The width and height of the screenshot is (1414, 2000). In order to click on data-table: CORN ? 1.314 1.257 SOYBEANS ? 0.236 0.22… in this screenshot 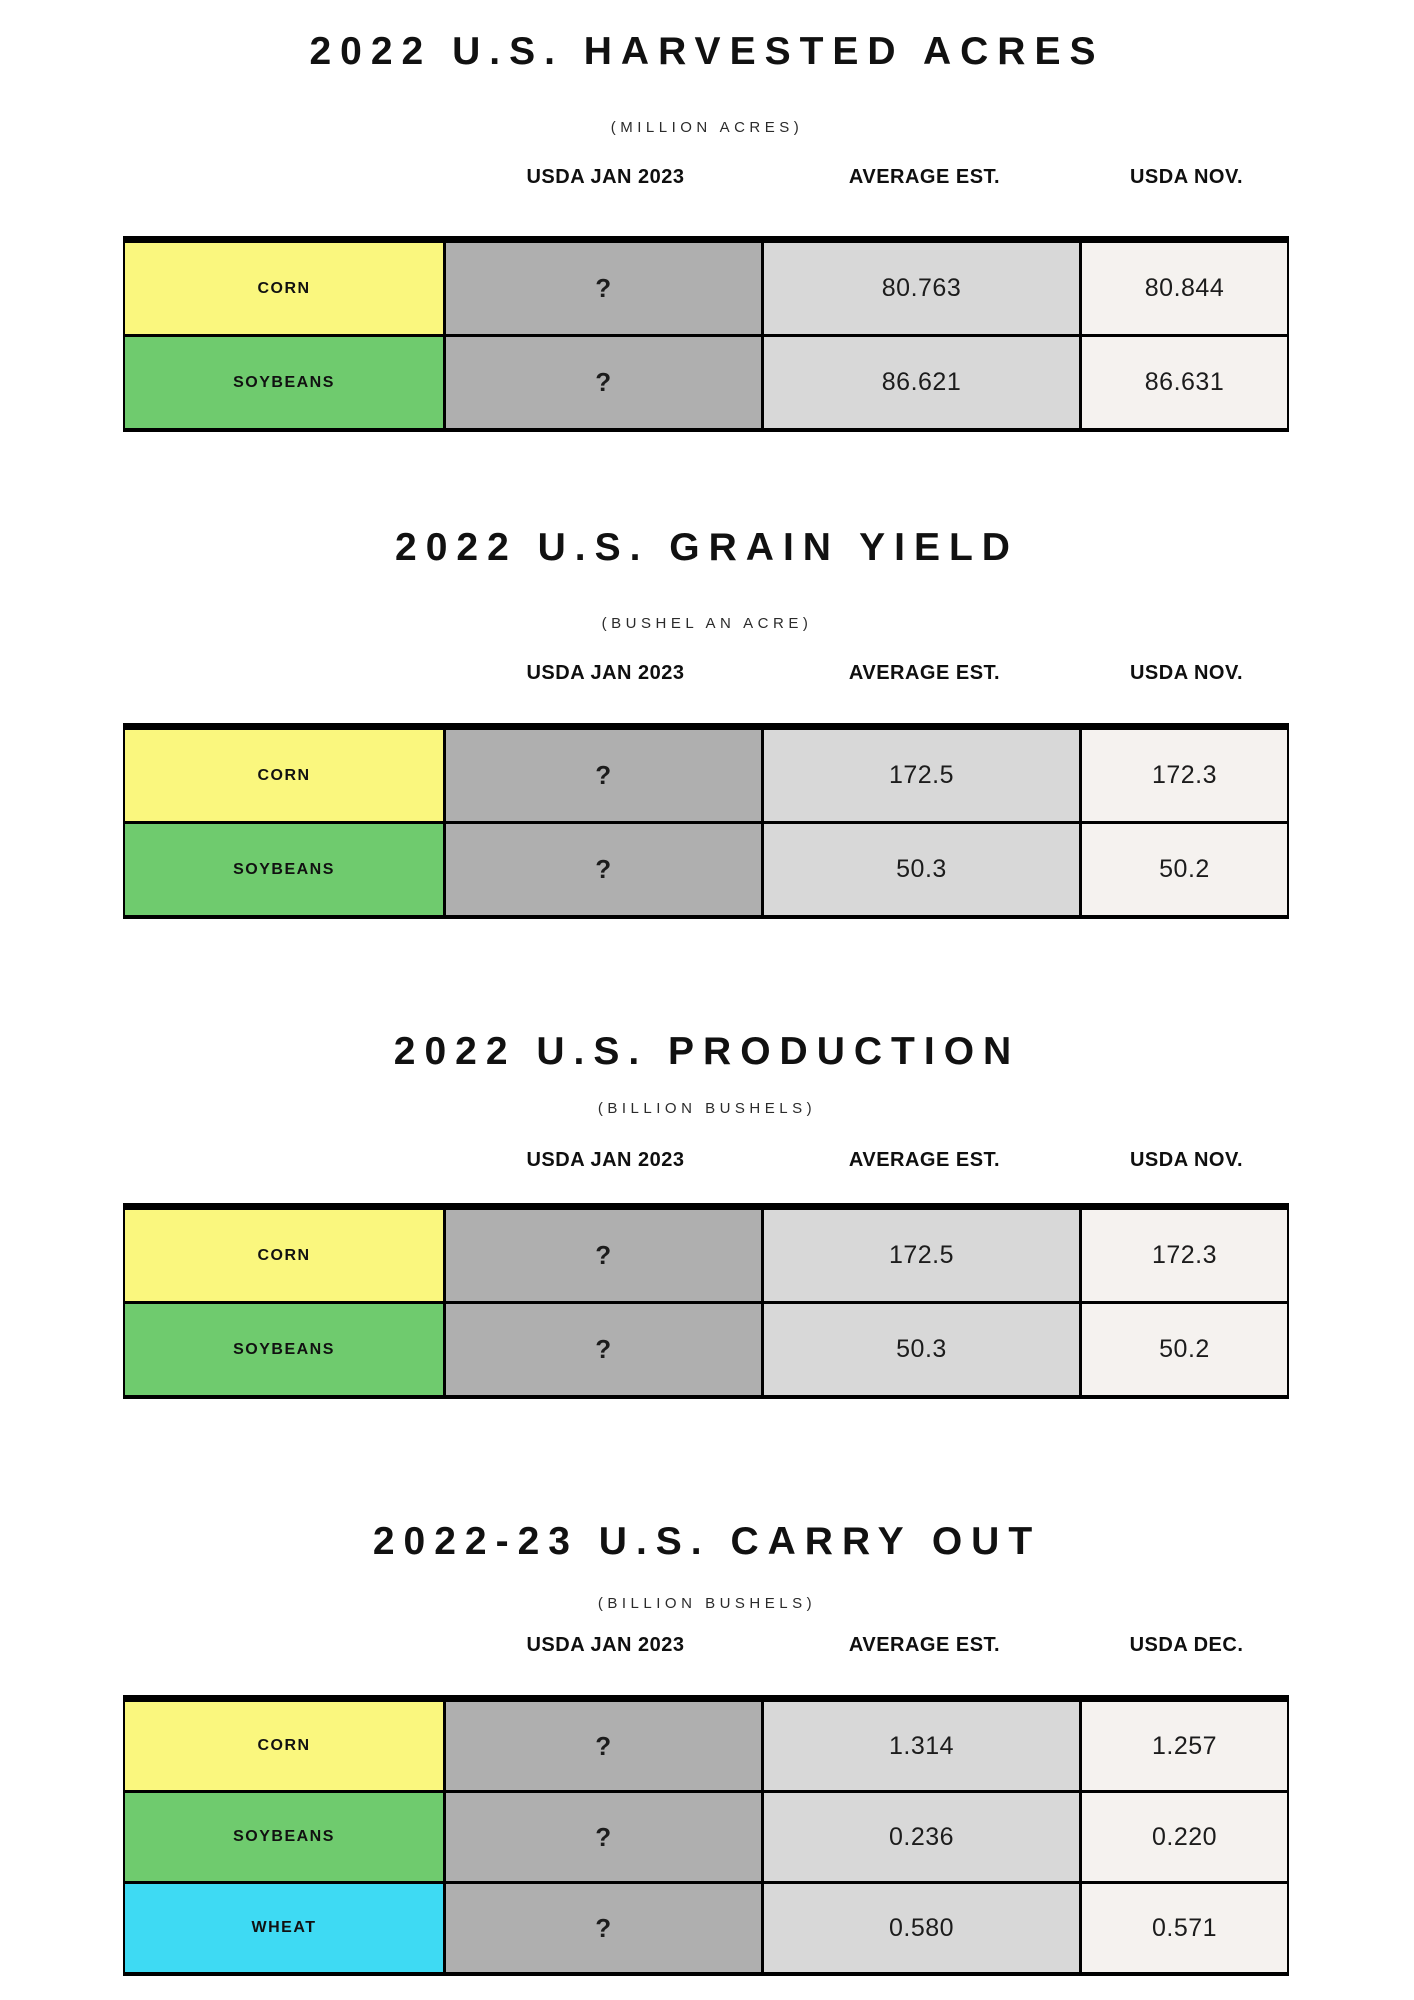, I will do `click(706, 1835)`.